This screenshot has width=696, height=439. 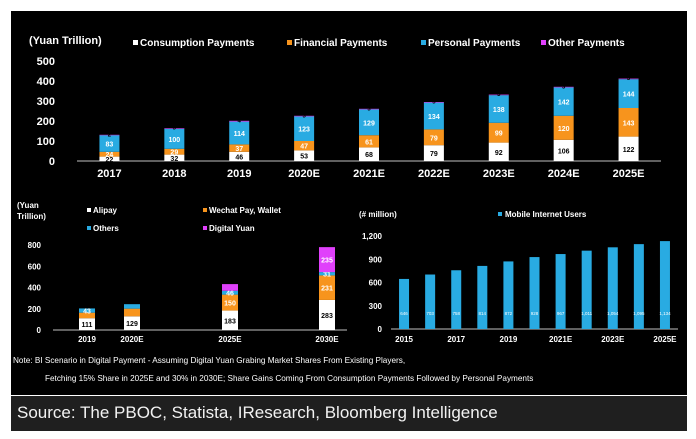 I want to click on c3-data-label: 758, so click(x=456, y=313).